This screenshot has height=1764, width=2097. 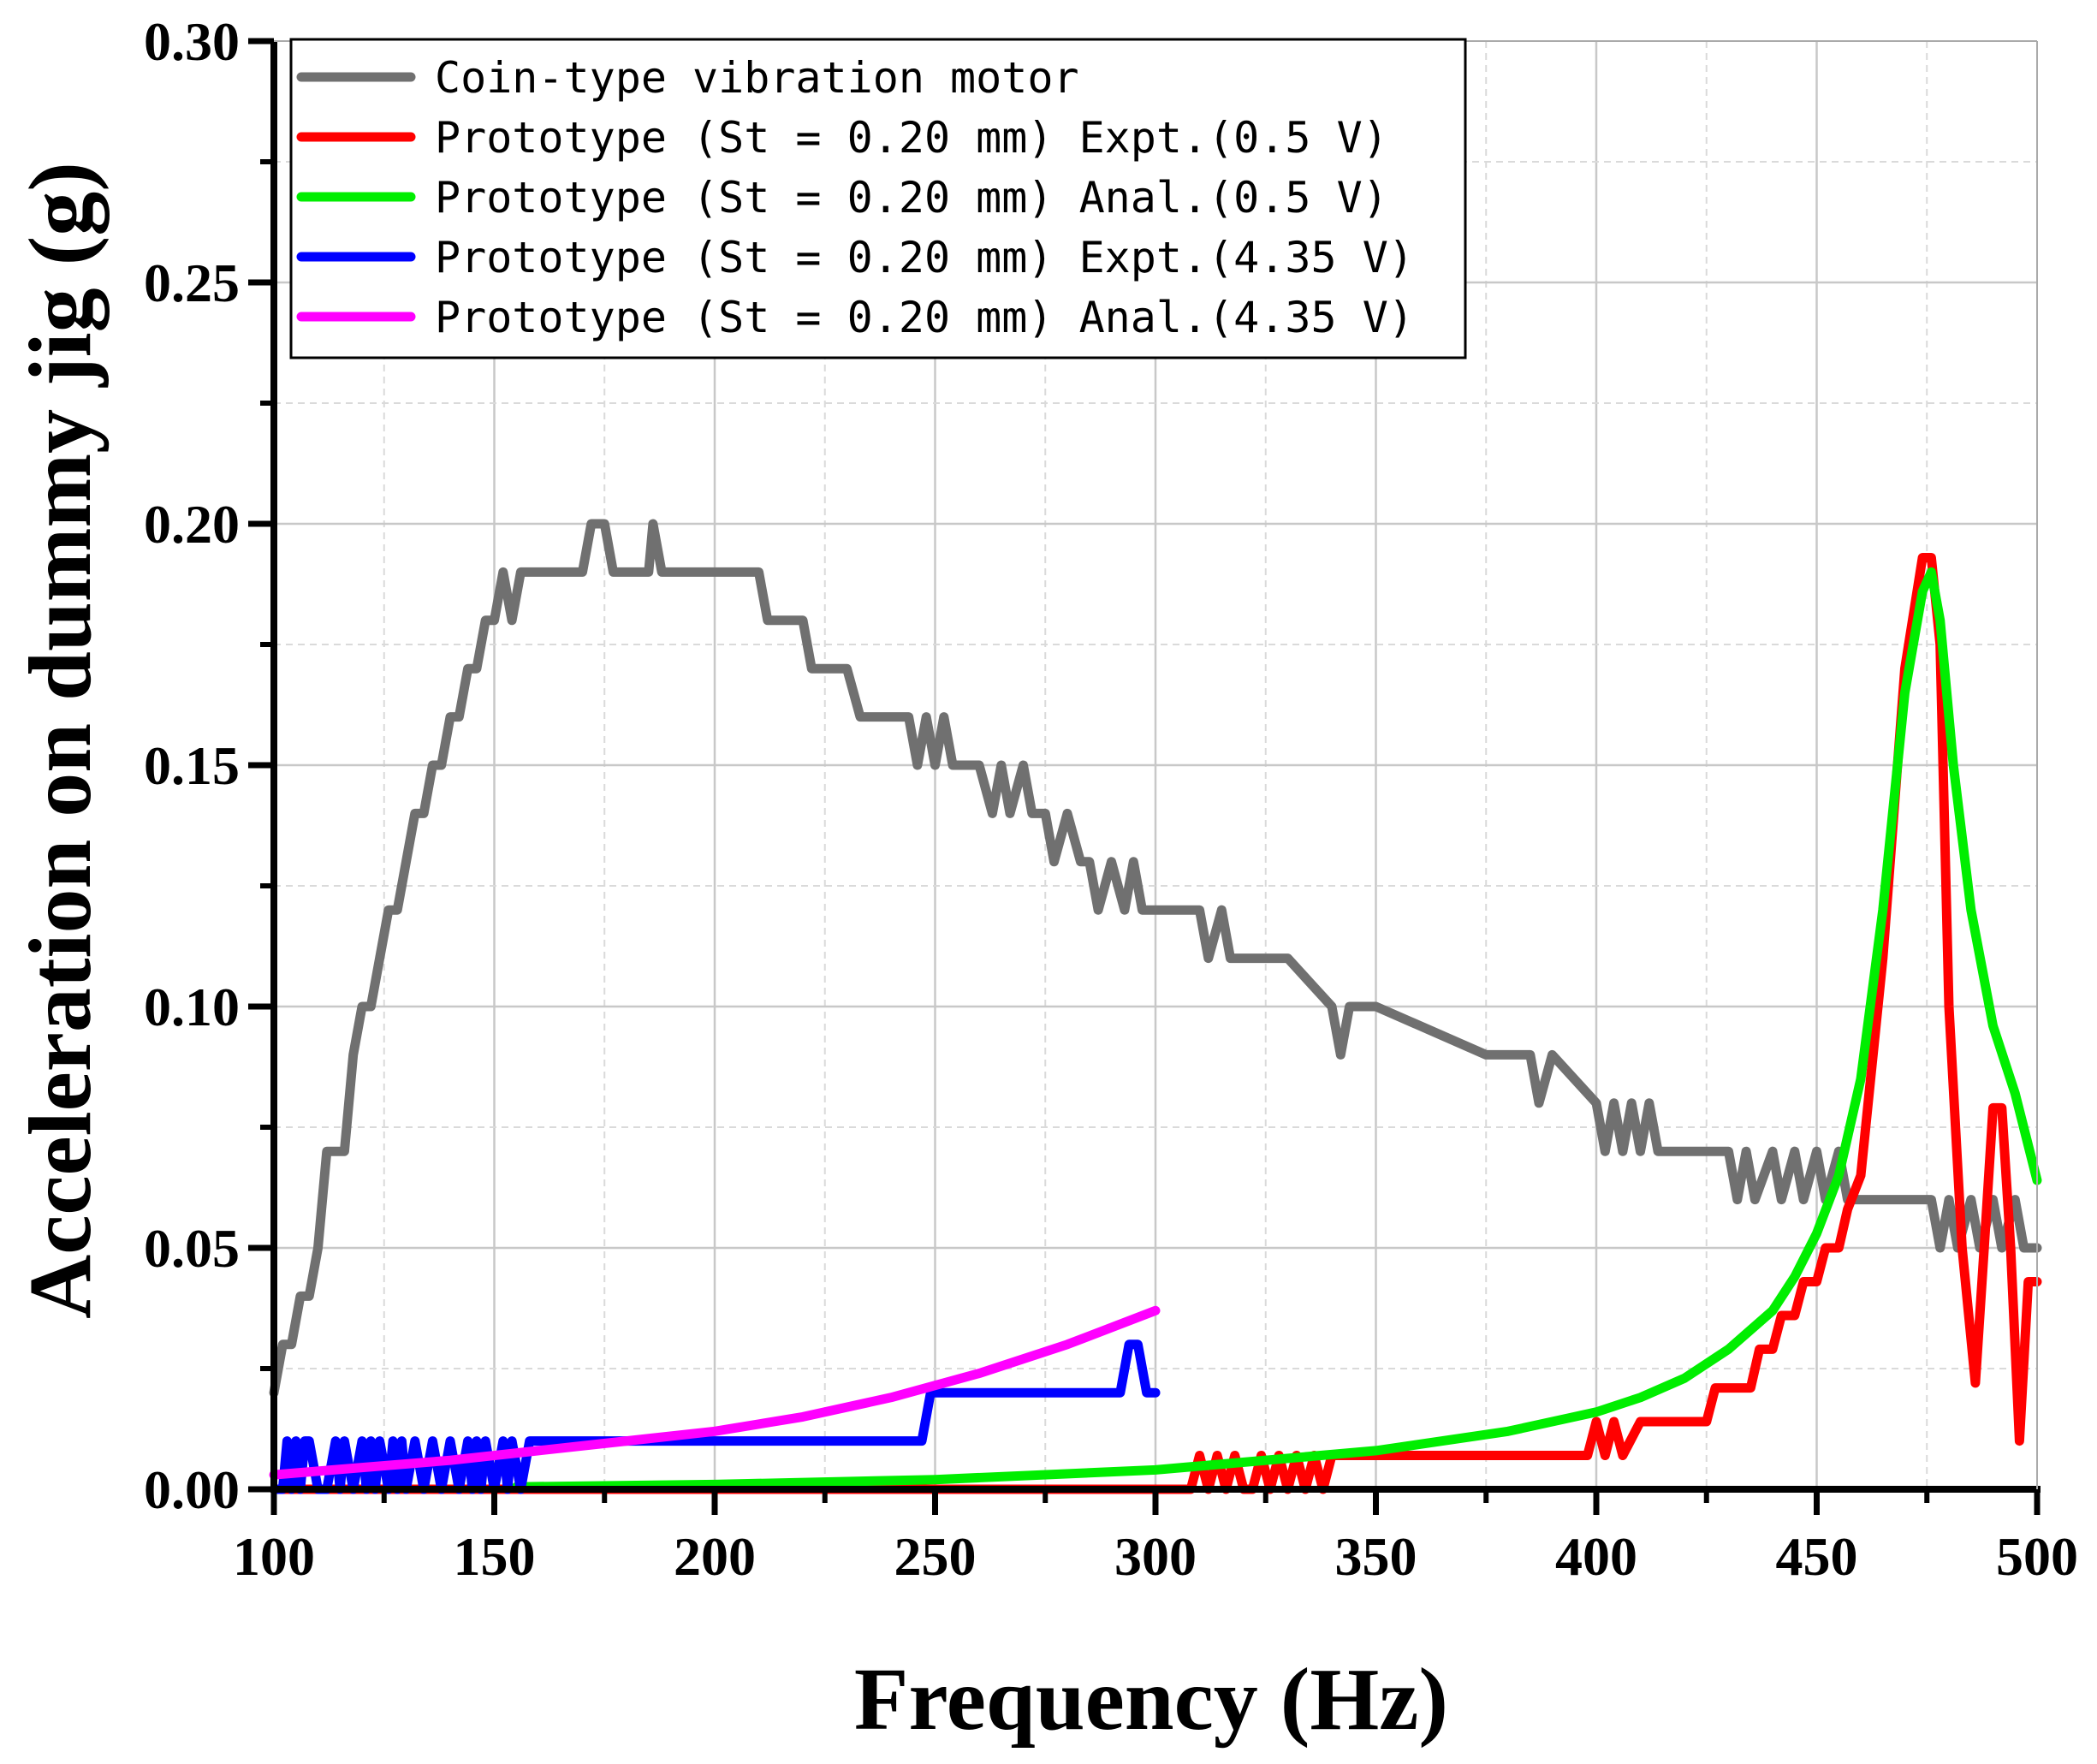 What do you see at coordinates (192, 1007) in the screenshot?
I see `y-tick-label: 0.10` at bounding box center [192, 1007].